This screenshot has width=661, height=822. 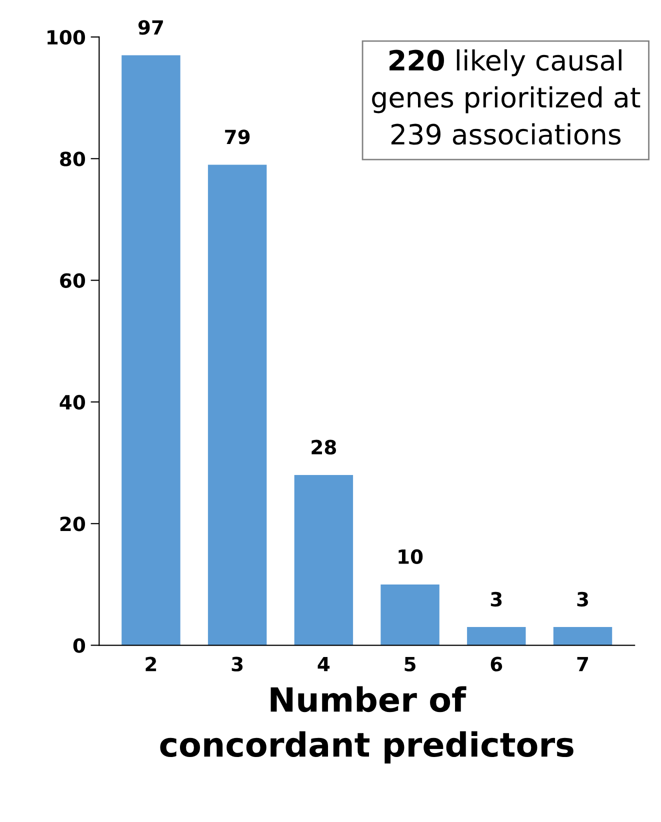 What do you see at coordinates (237, 664) in the screenshot?
I see `x-tick-label: 3` at bounding box center [237, 664].